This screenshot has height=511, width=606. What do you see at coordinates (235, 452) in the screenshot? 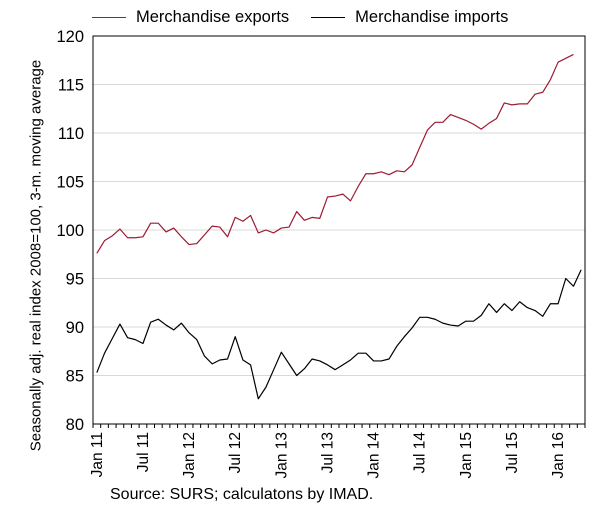
I see `x-tick-label: Jul 12` at bounding box center [235, 452].